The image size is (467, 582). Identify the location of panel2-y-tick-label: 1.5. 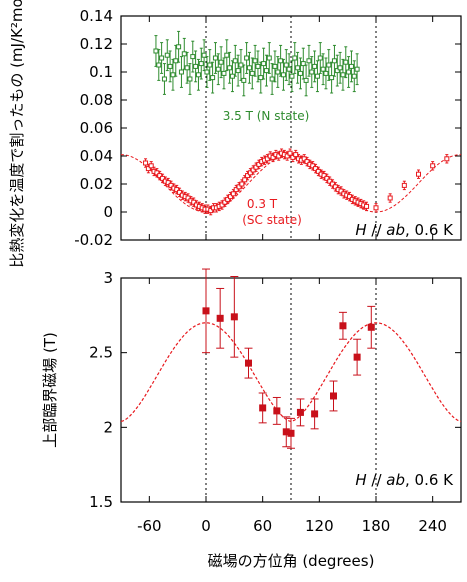
(101, 502).